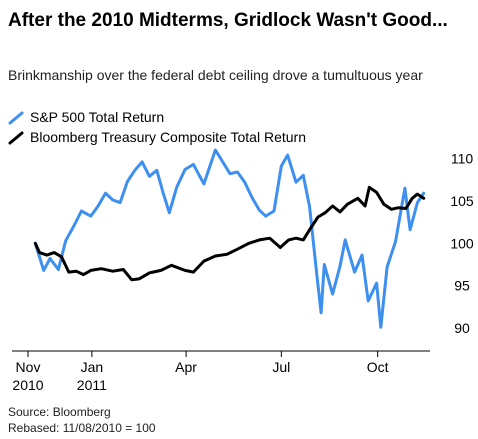 The image size is (478, 439). I want to click on x-tick-label: Oct, so click(378, 367).